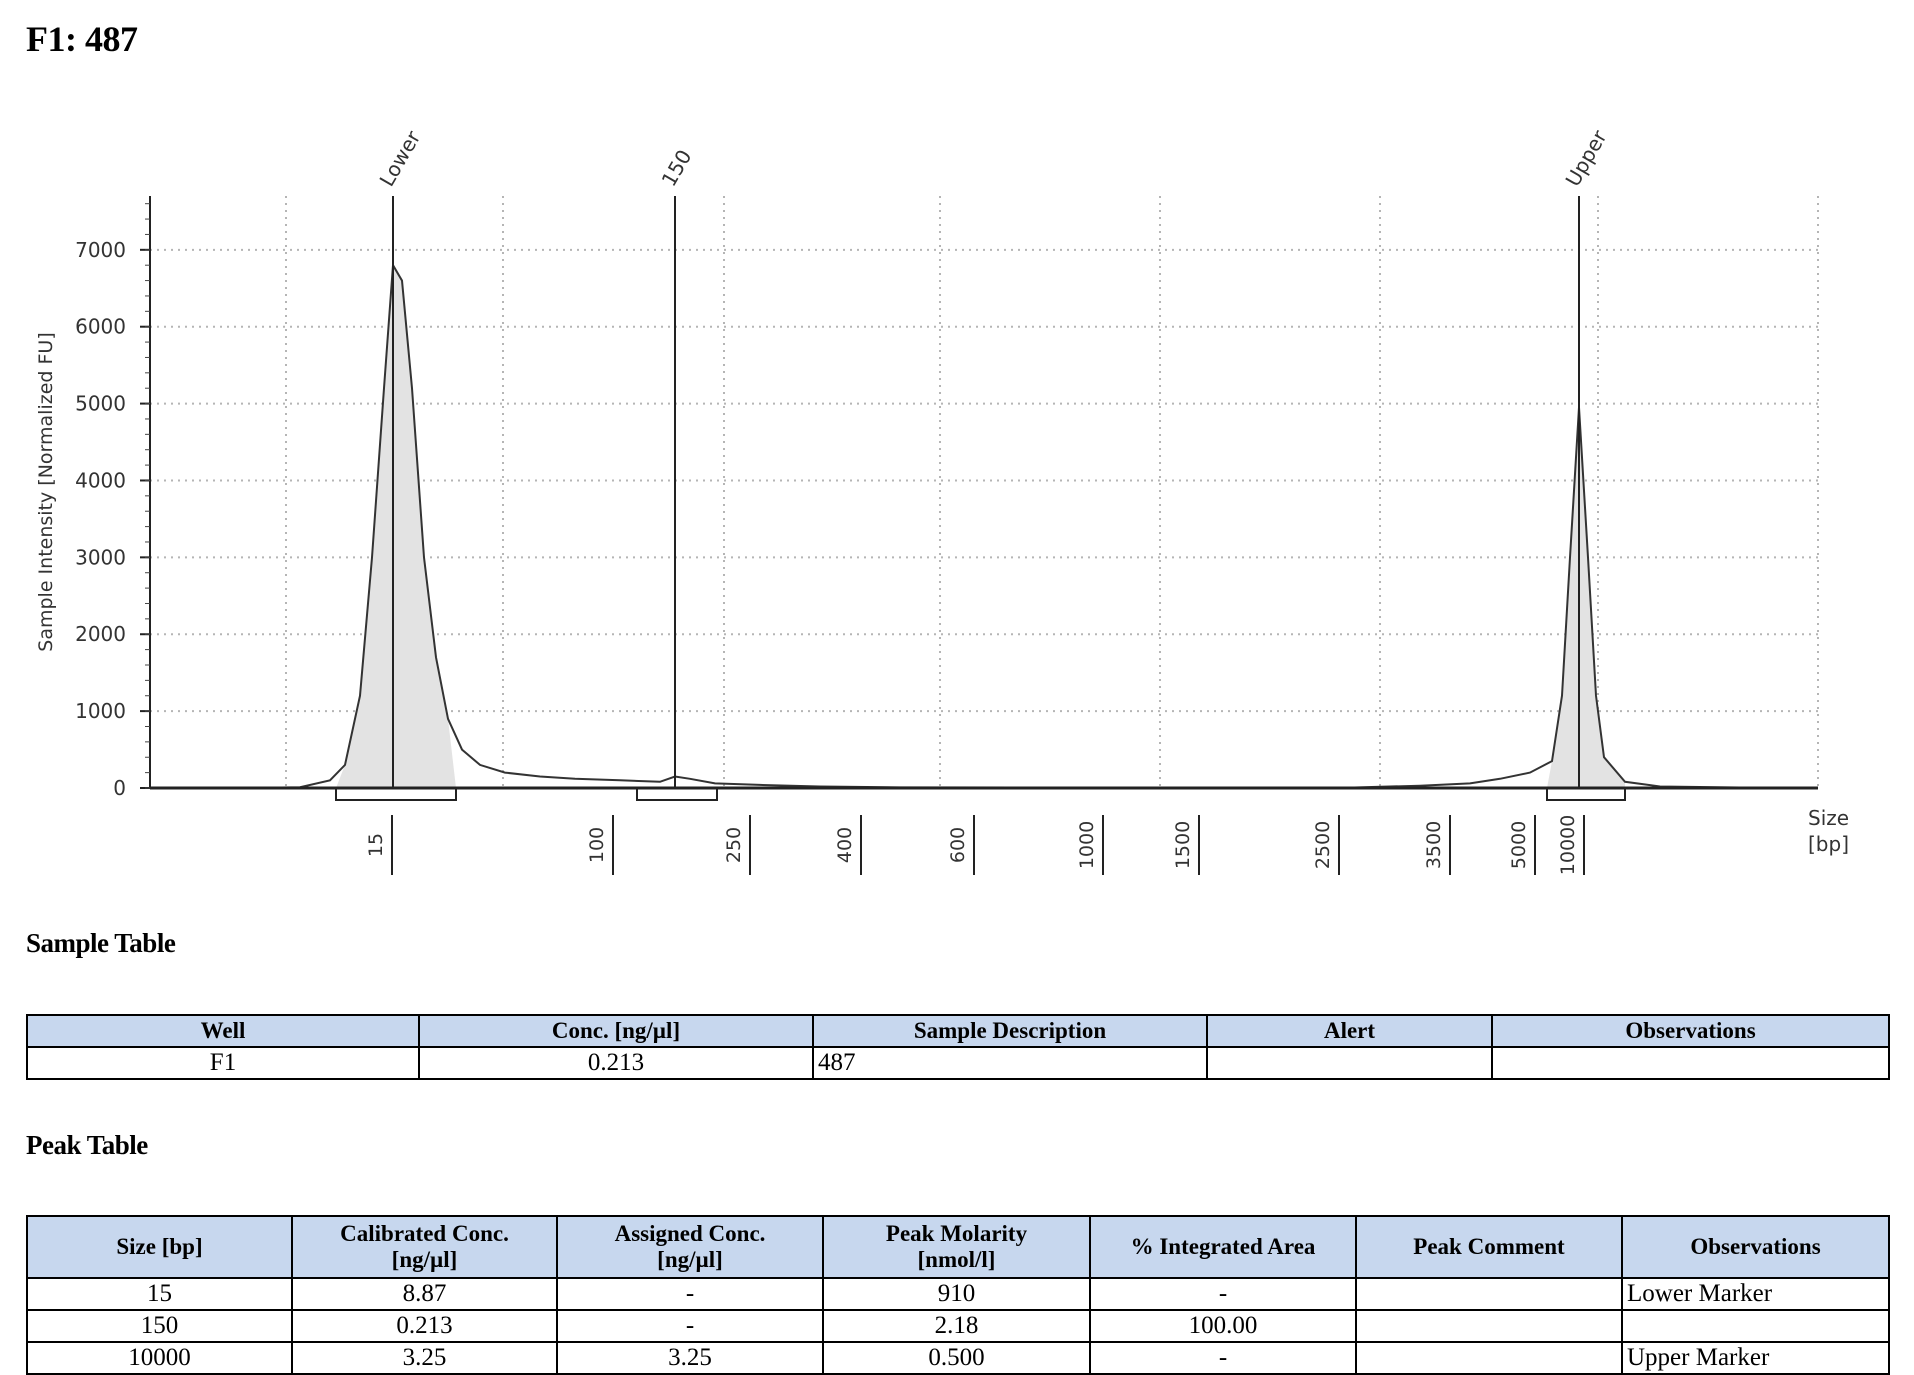 This screenshot has width=1914, height=1375. What do you see at coordinates (1828, 818) in the screenshot?
I see `x-axis-title-line: Size` at bounding box center [1828, 818].